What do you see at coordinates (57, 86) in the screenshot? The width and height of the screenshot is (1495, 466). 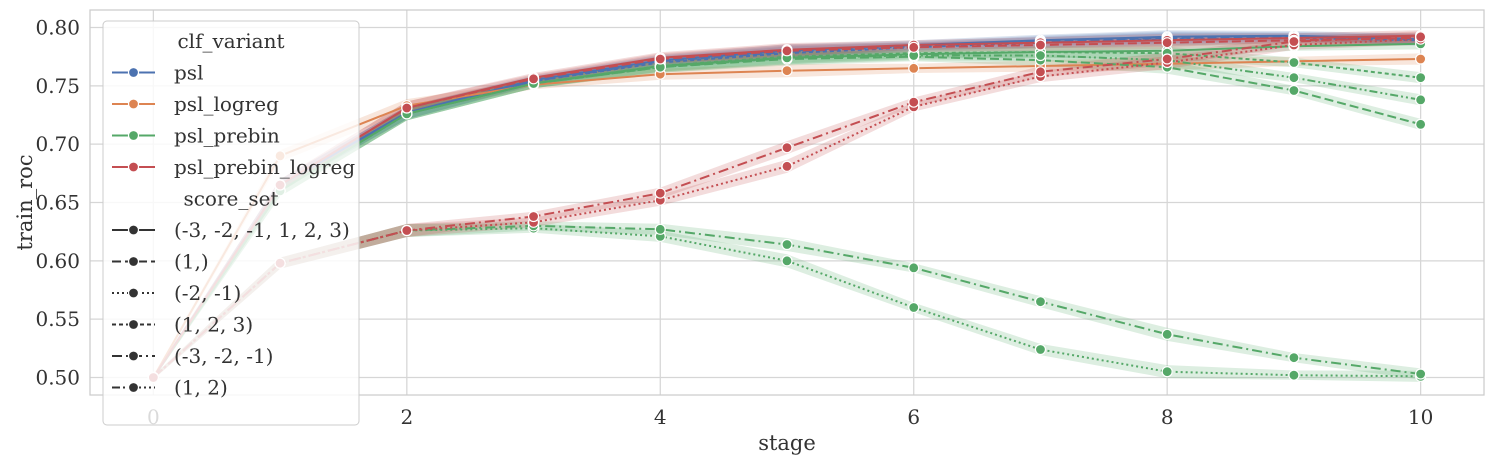 I see `y-tick-label: 0.75` at bounding box center [57, 86].